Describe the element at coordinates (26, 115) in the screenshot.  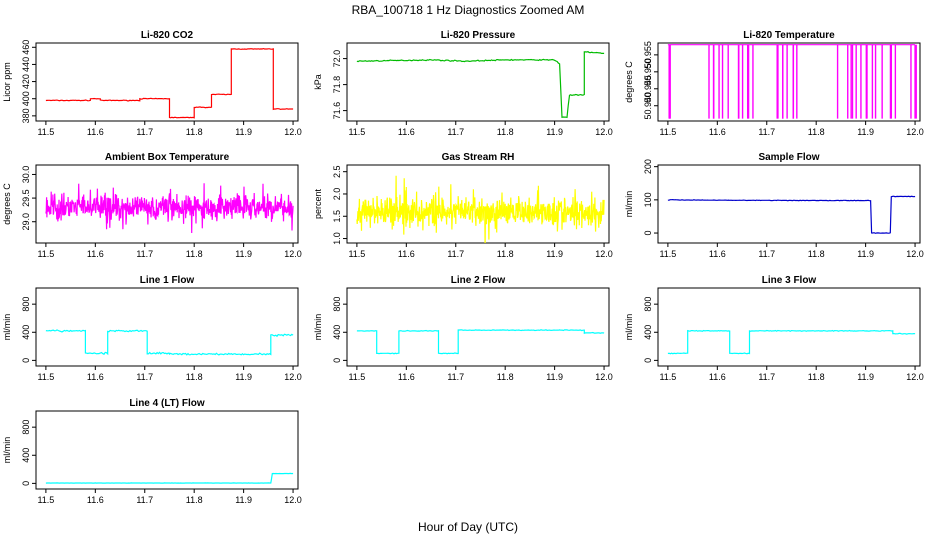
I see `y-tick-label: 380` at that location.